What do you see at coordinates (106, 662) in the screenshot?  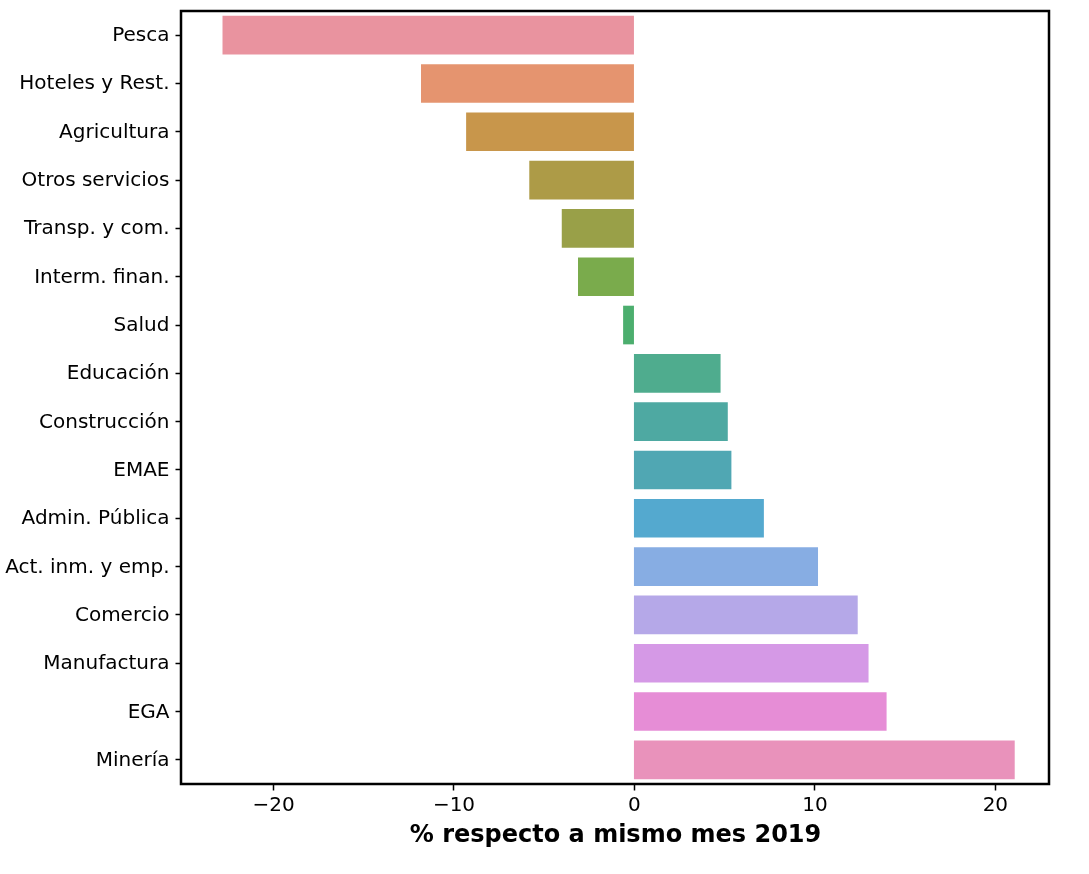 I see `y-tick-label: Manufactura` at bounding box center [106, 662].